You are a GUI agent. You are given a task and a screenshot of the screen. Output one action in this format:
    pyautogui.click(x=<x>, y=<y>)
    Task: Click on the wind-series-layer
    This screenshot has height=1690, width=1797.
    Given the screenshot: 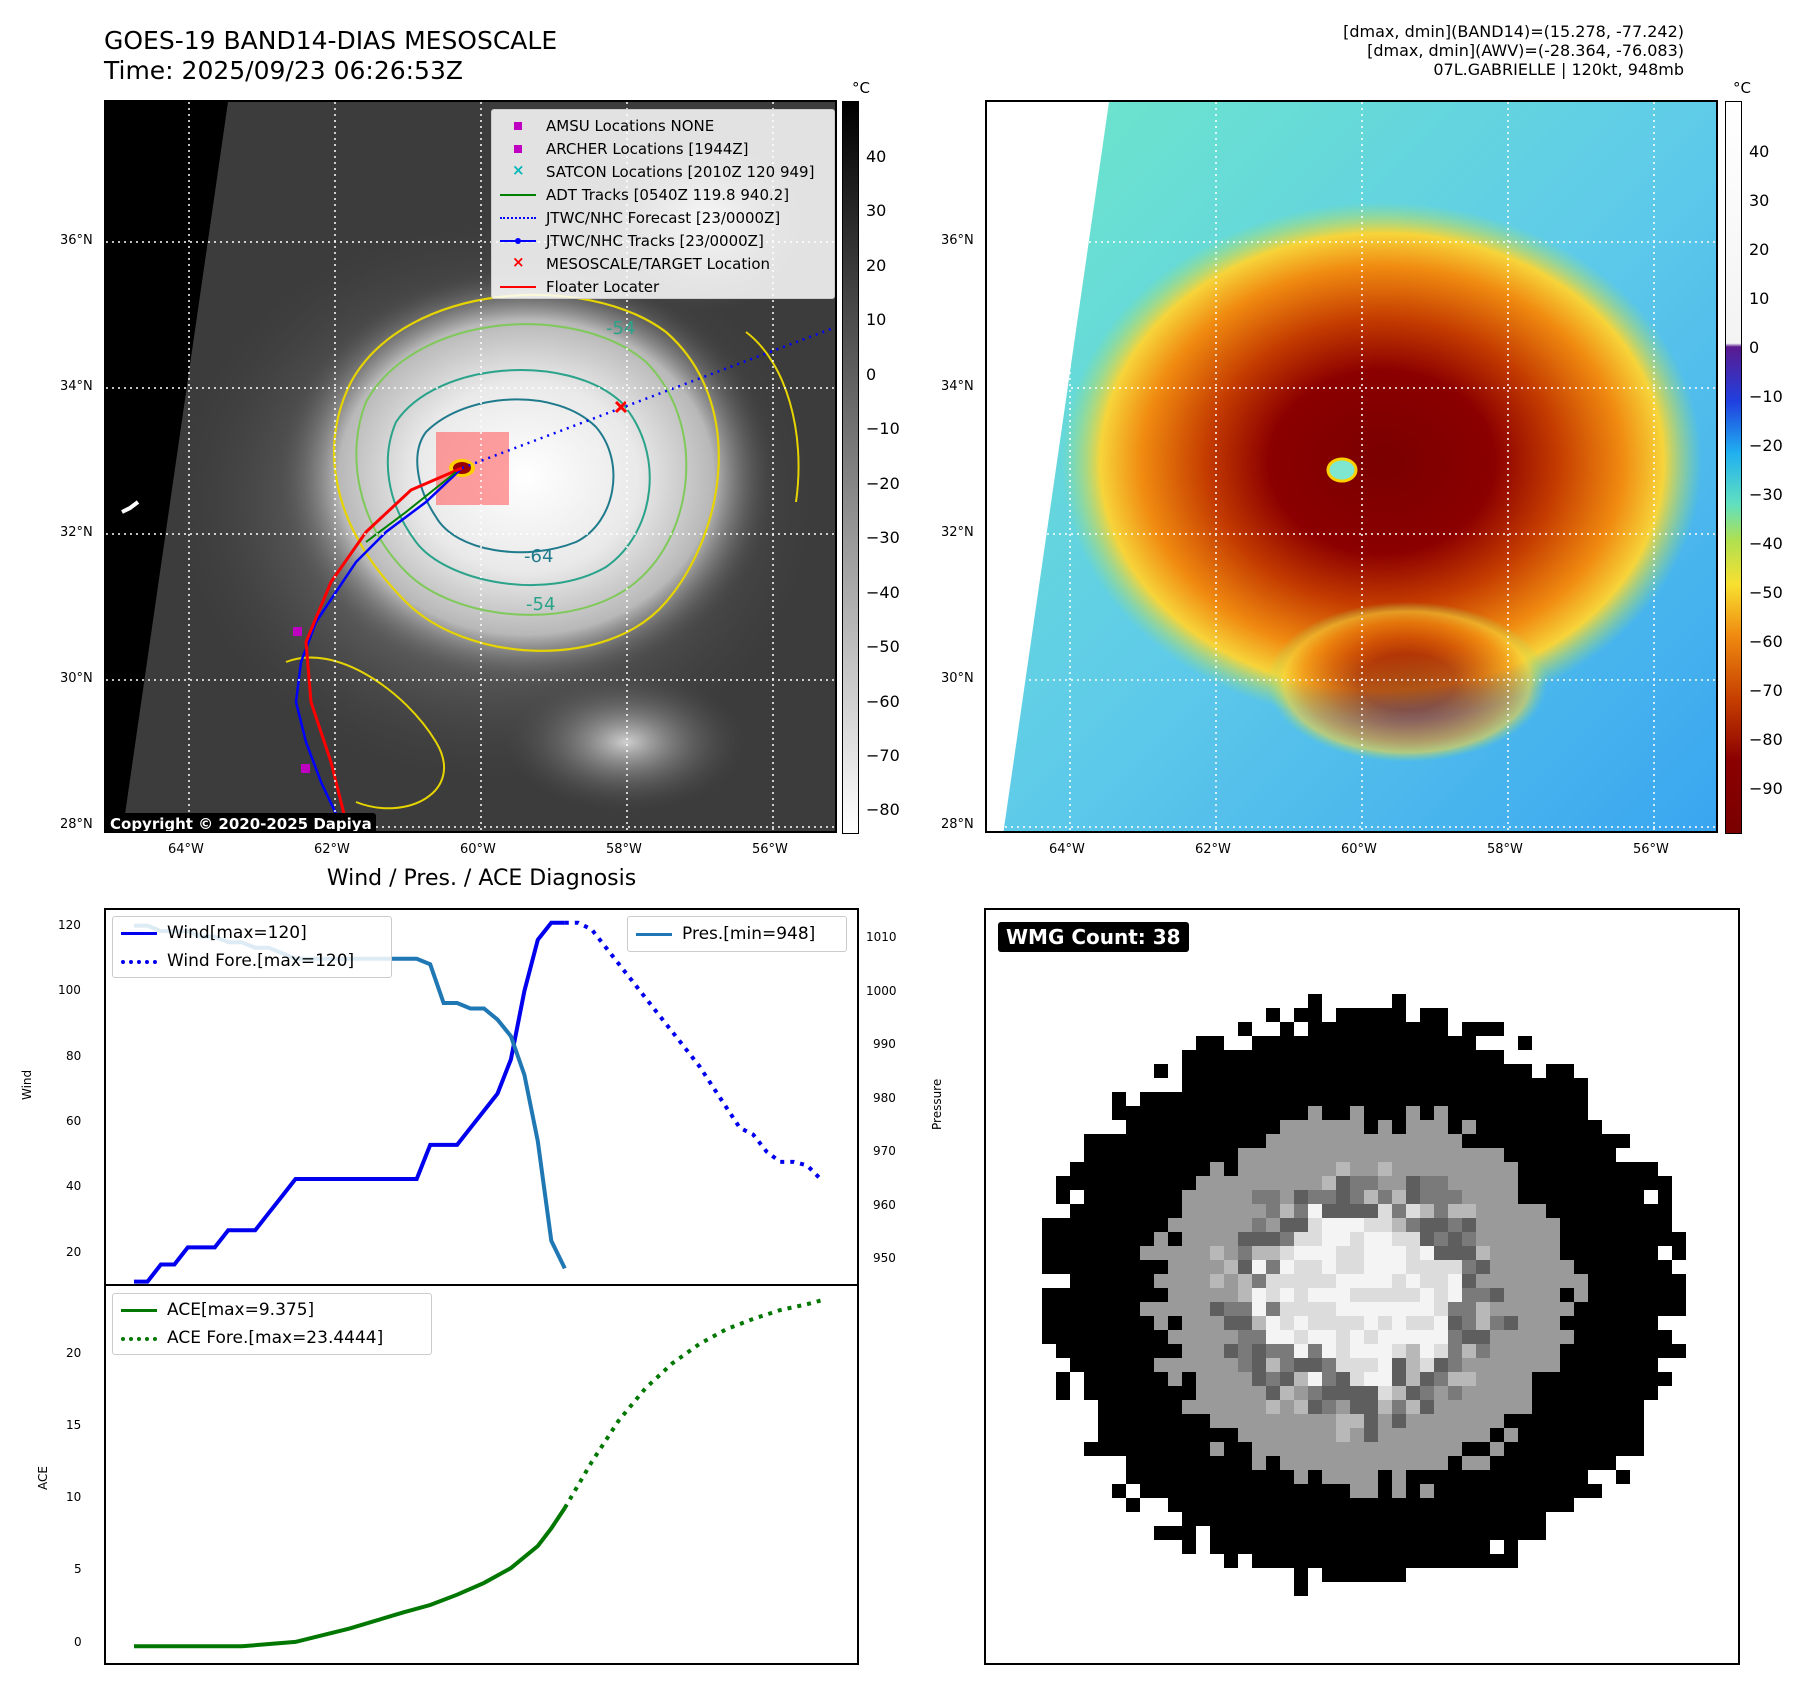 What is the action you would take?
    pyautogui.click(x=478, y=1102)
    